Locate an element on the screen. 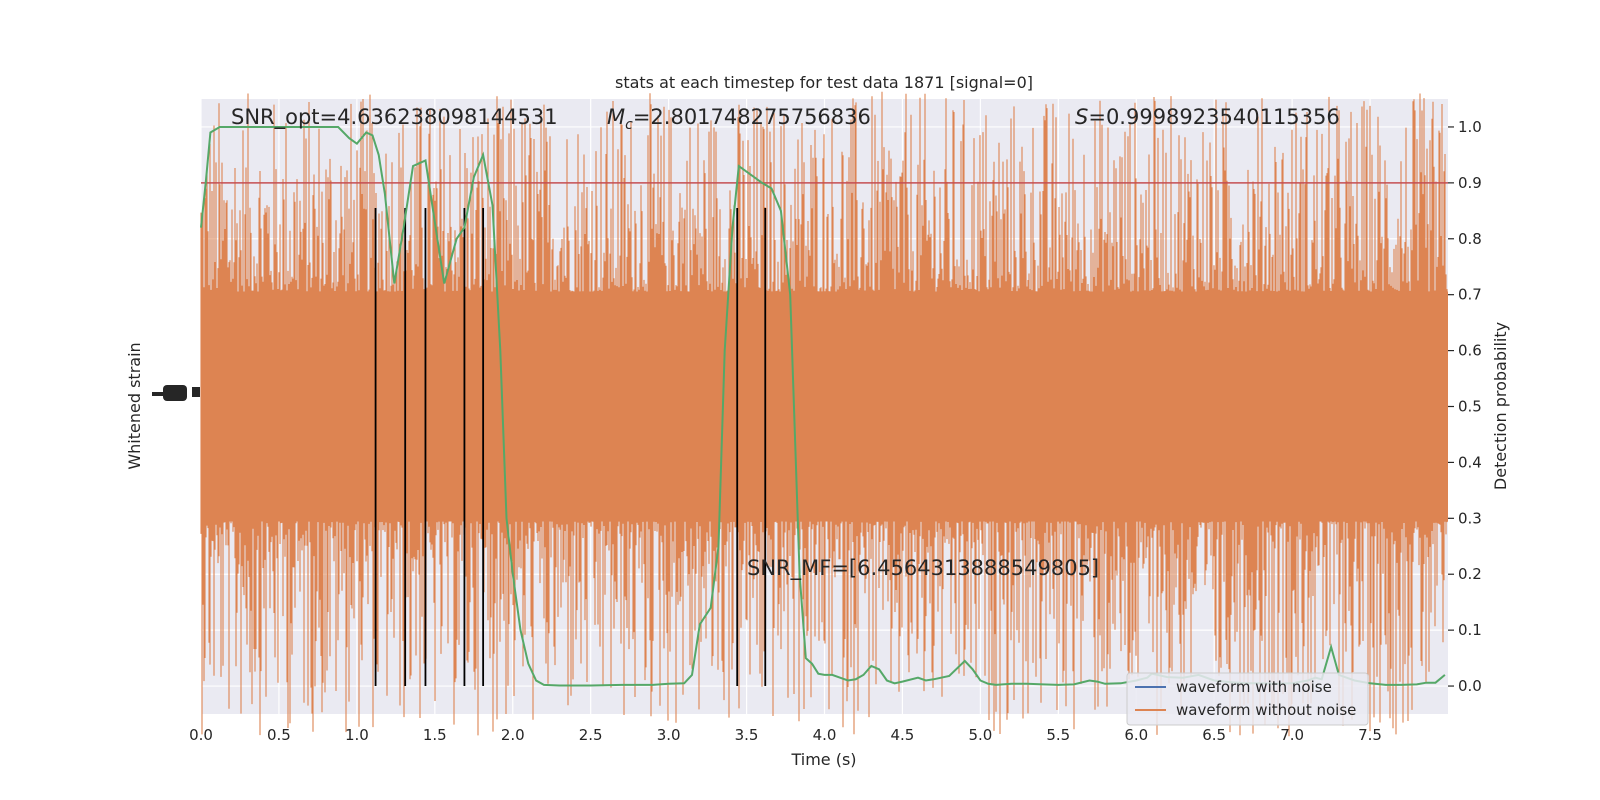 This screenshot has height=800, width=1600. y-tick-label: 0.8 is located at coordinates (1470, 239).